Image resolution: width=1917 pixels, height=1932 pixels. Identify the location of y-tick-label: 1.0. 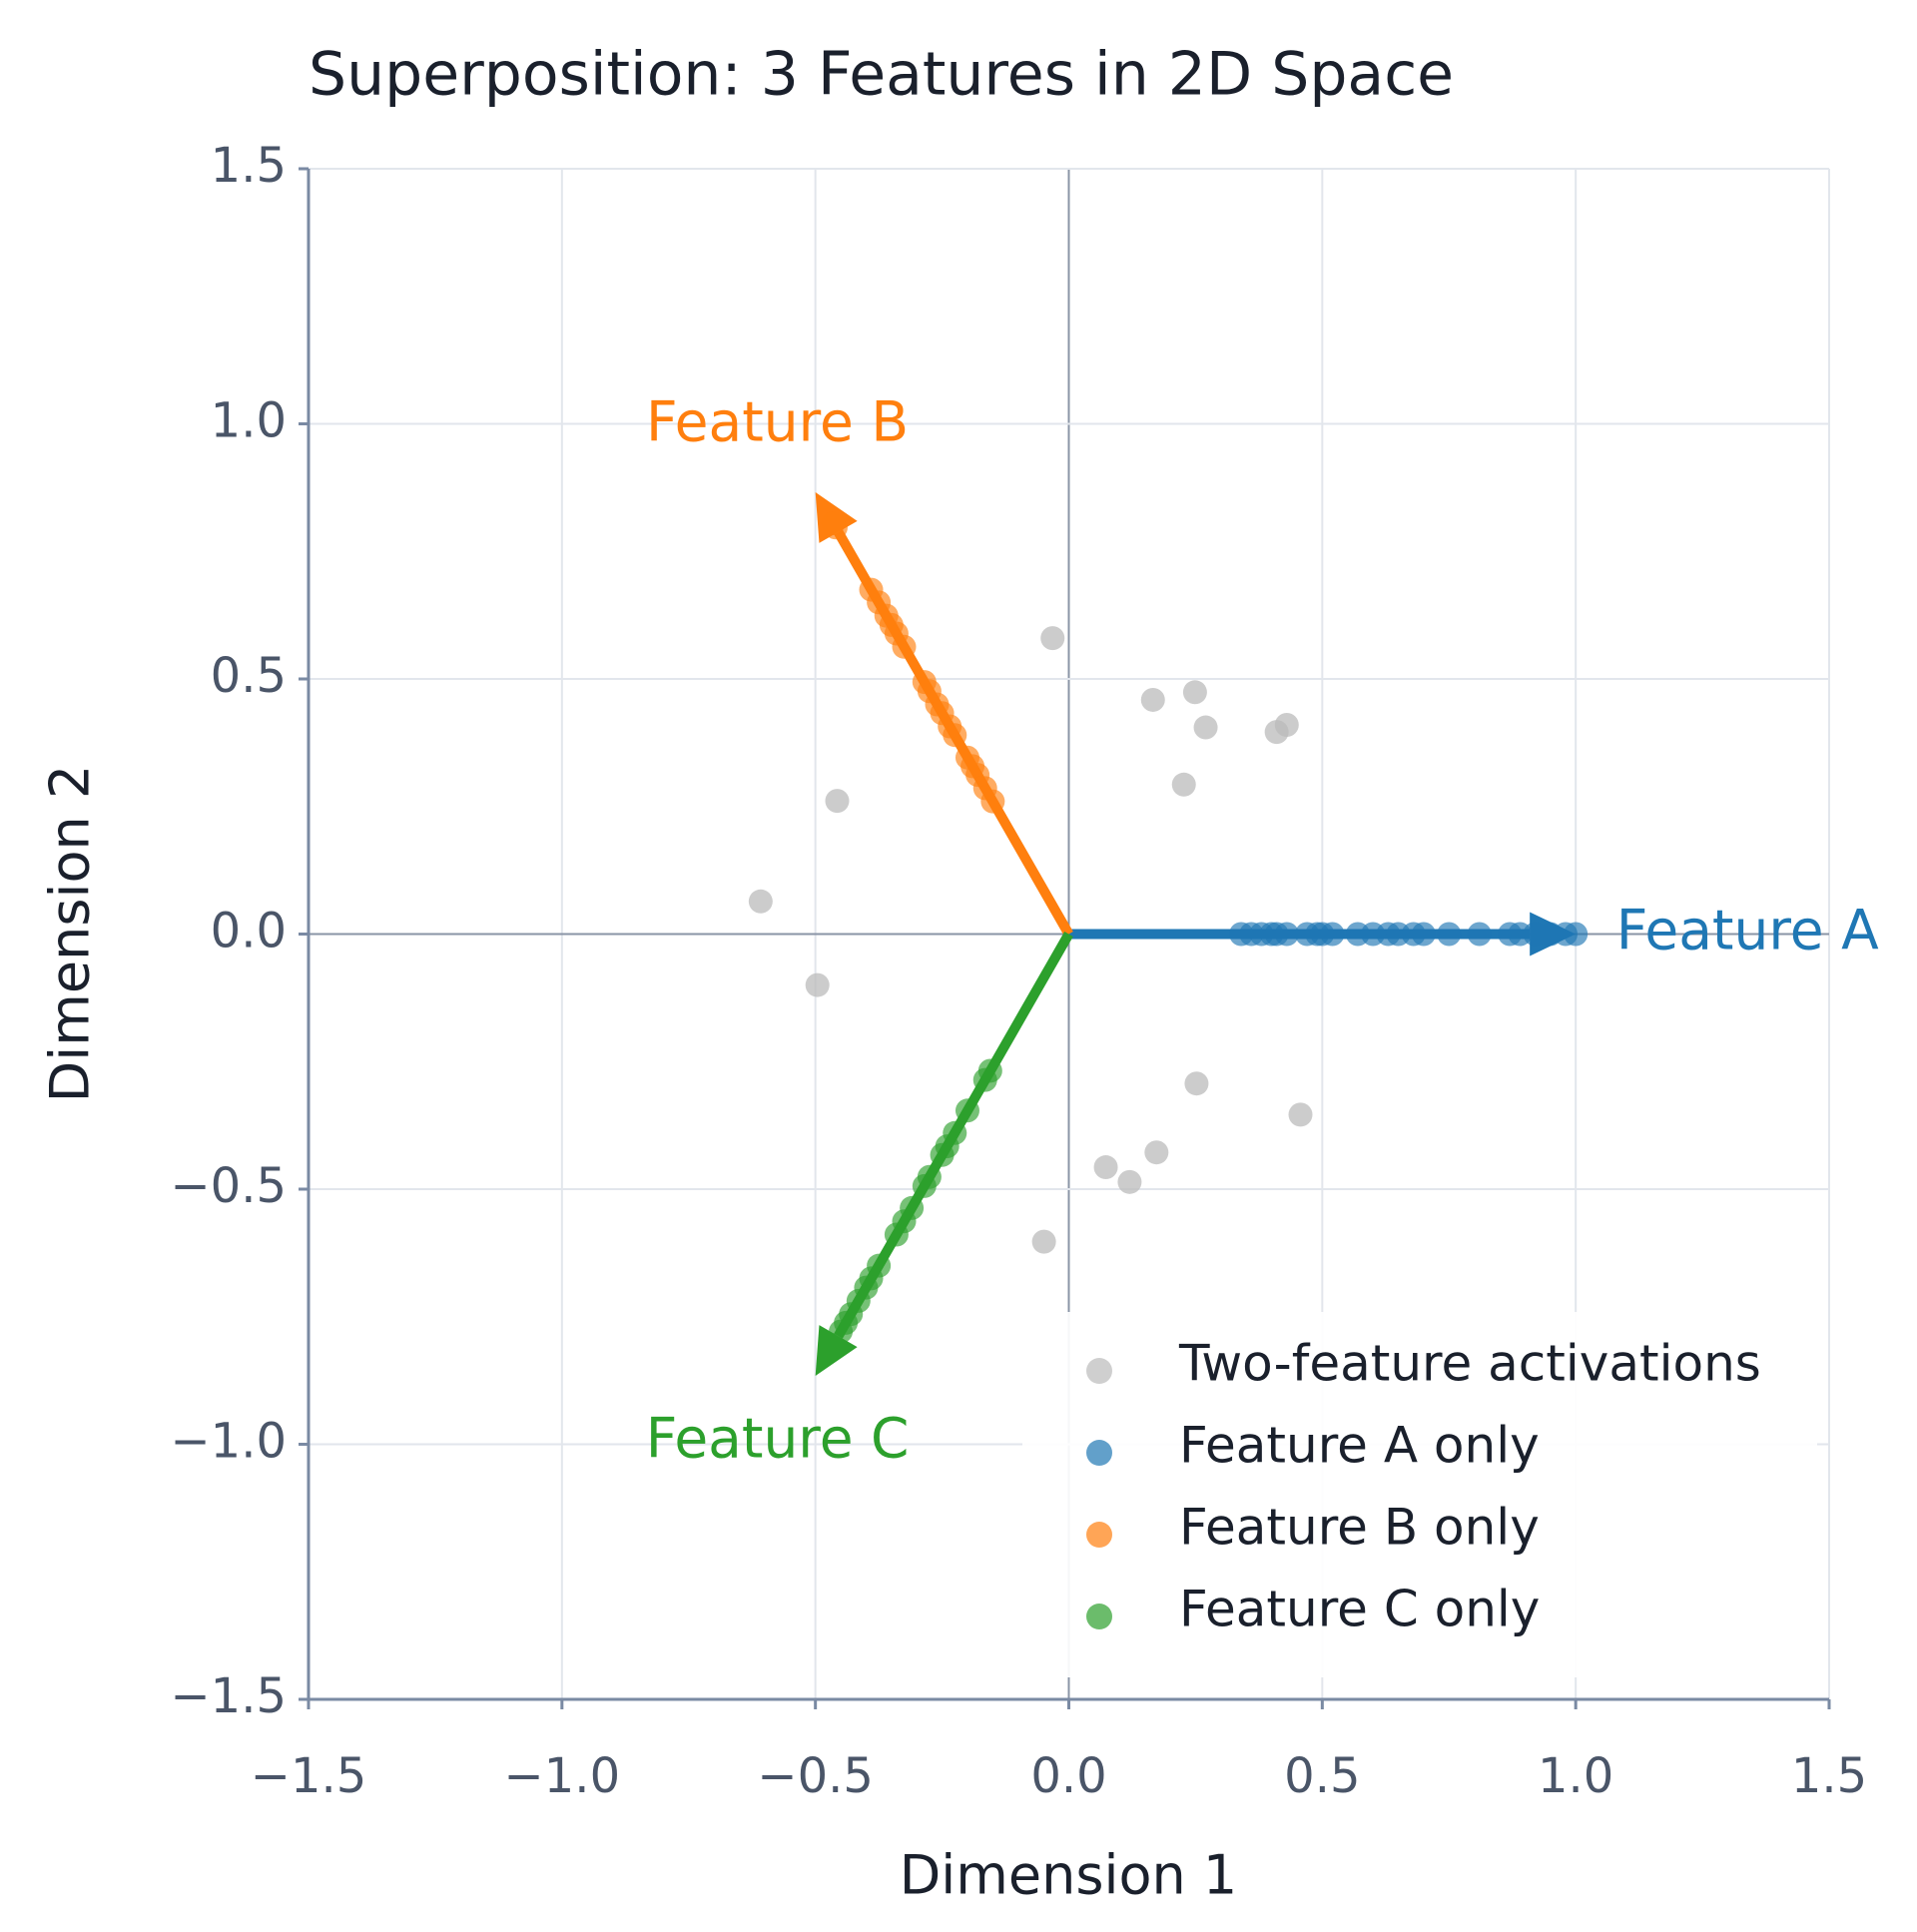
(249, 421).